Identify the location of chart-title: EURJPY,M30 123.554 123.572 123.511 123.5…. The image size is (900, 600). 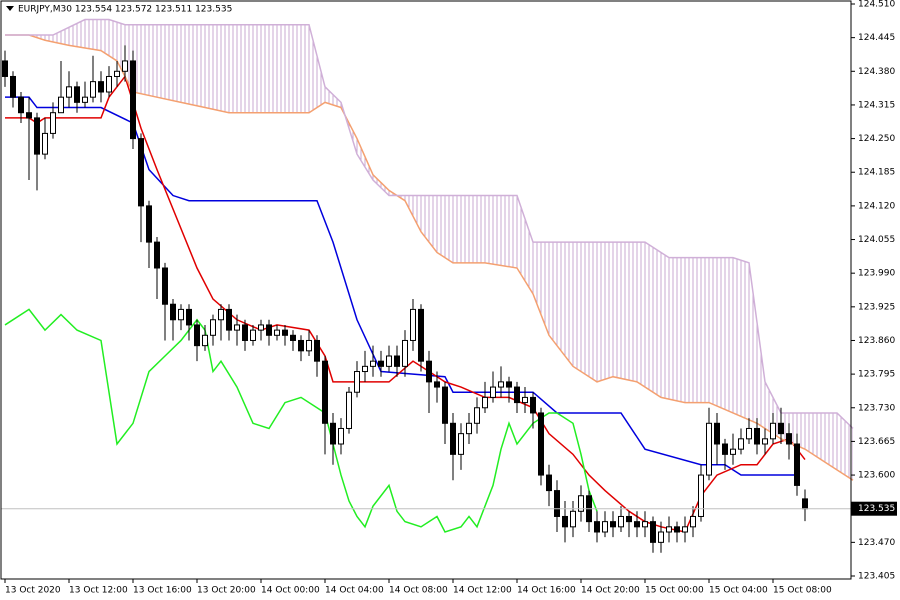
(125, 10).